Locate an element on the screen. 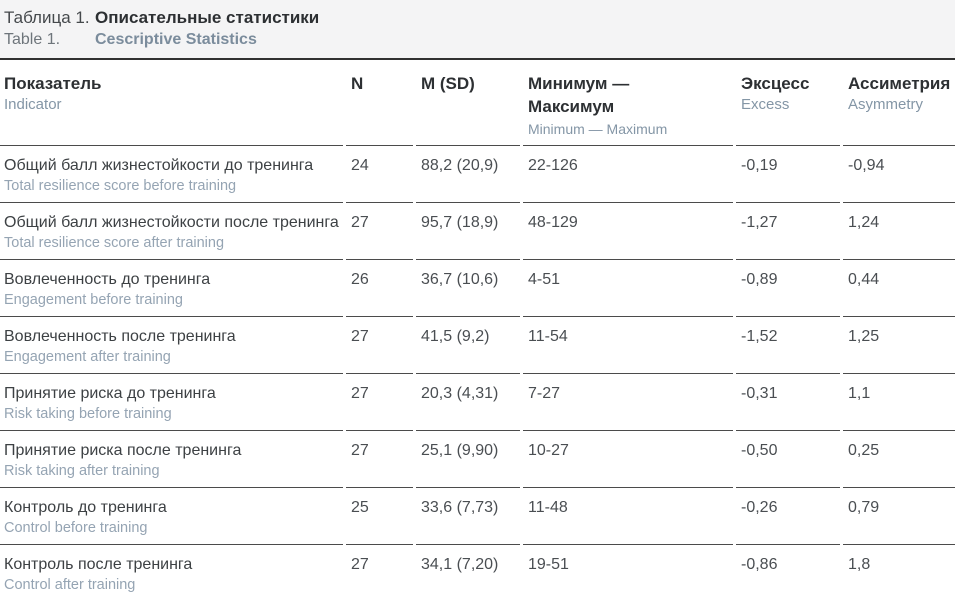 This screenshot has height=600, width=955. row-label-en: Engagement before training is located at coordinates (93, 300).